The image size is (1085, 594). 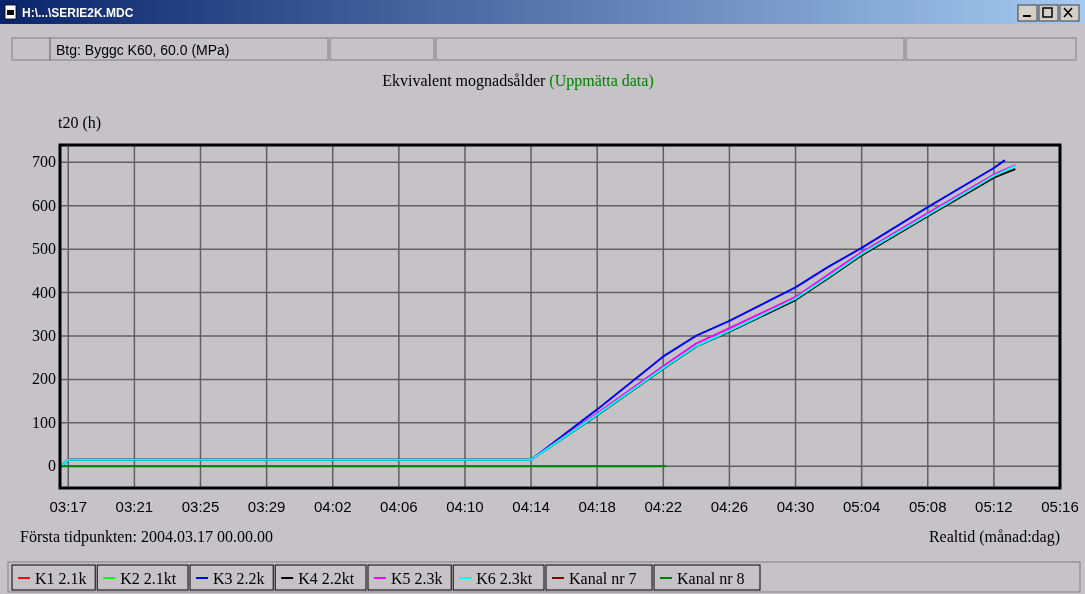 What do you see at coordinates (795, 506) in the screenshot?
I see `x-tick-label: 04:30` at bounding box center [795, 506].